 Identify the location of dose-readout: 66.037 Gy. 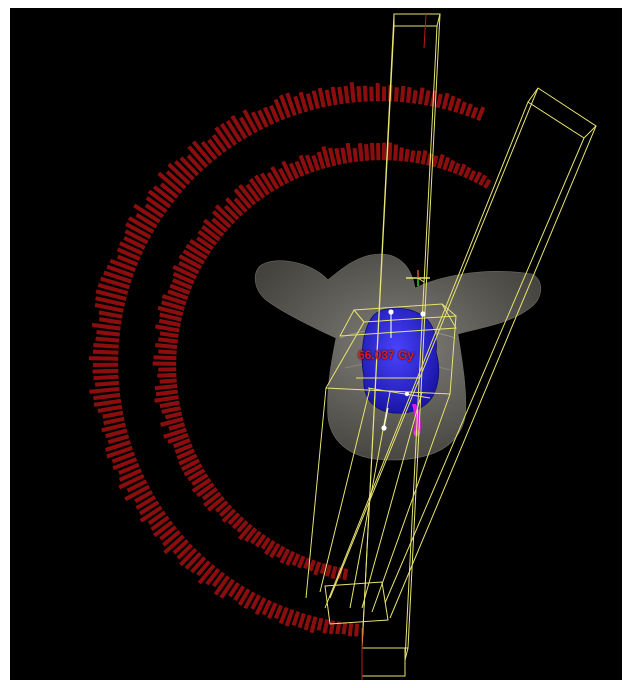
(386, 355).